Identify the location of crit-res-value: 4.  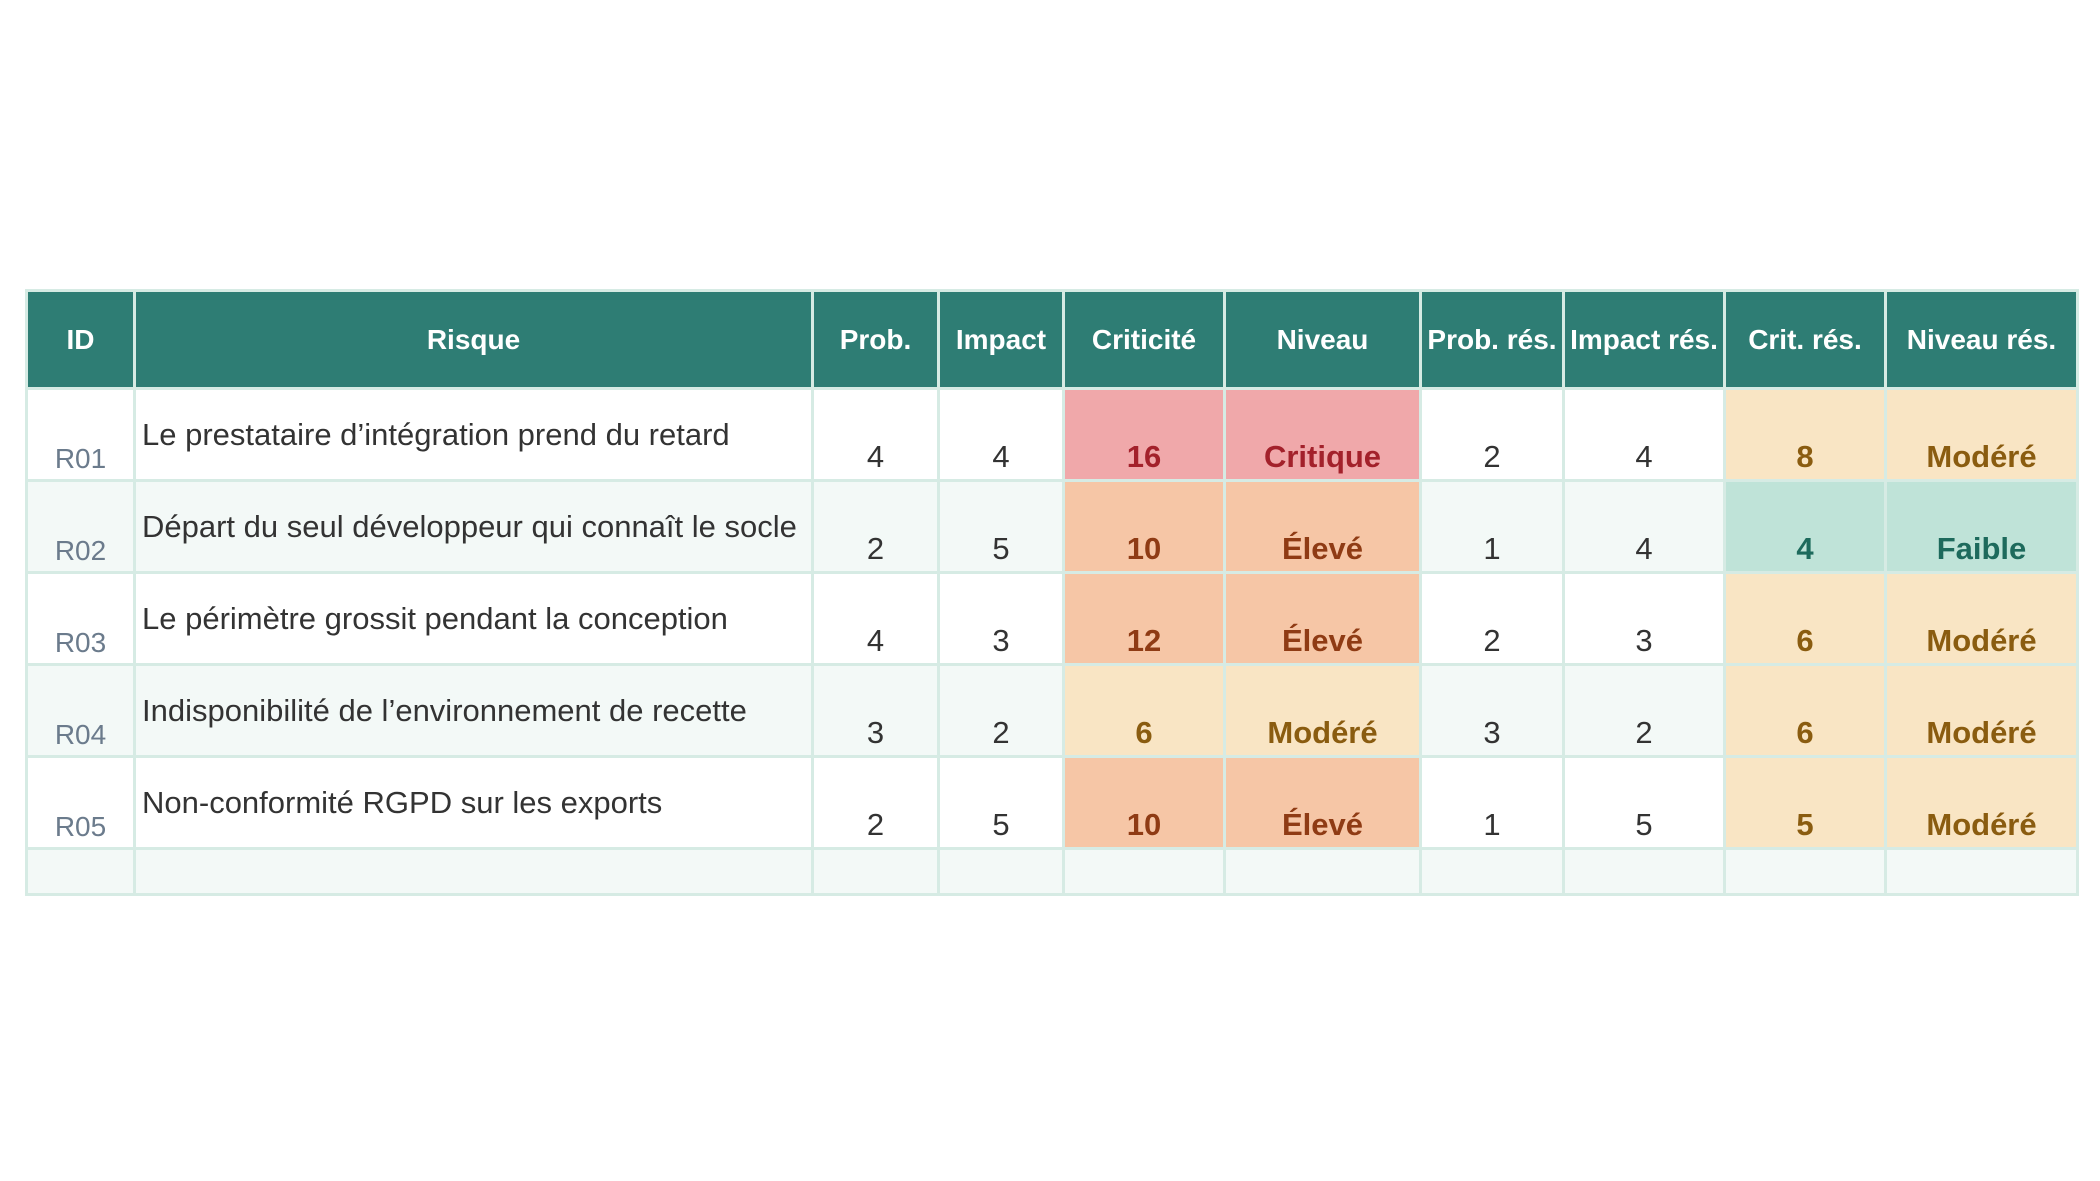
(1805, 526).